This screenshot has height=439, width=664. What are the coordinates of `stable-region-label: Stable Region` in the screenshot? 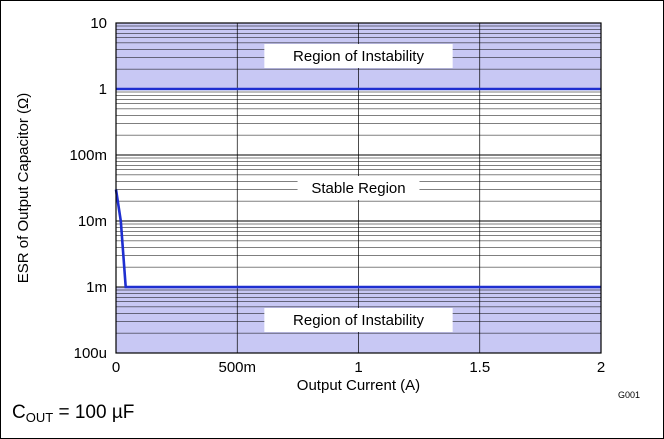 It's located at (358, 188).